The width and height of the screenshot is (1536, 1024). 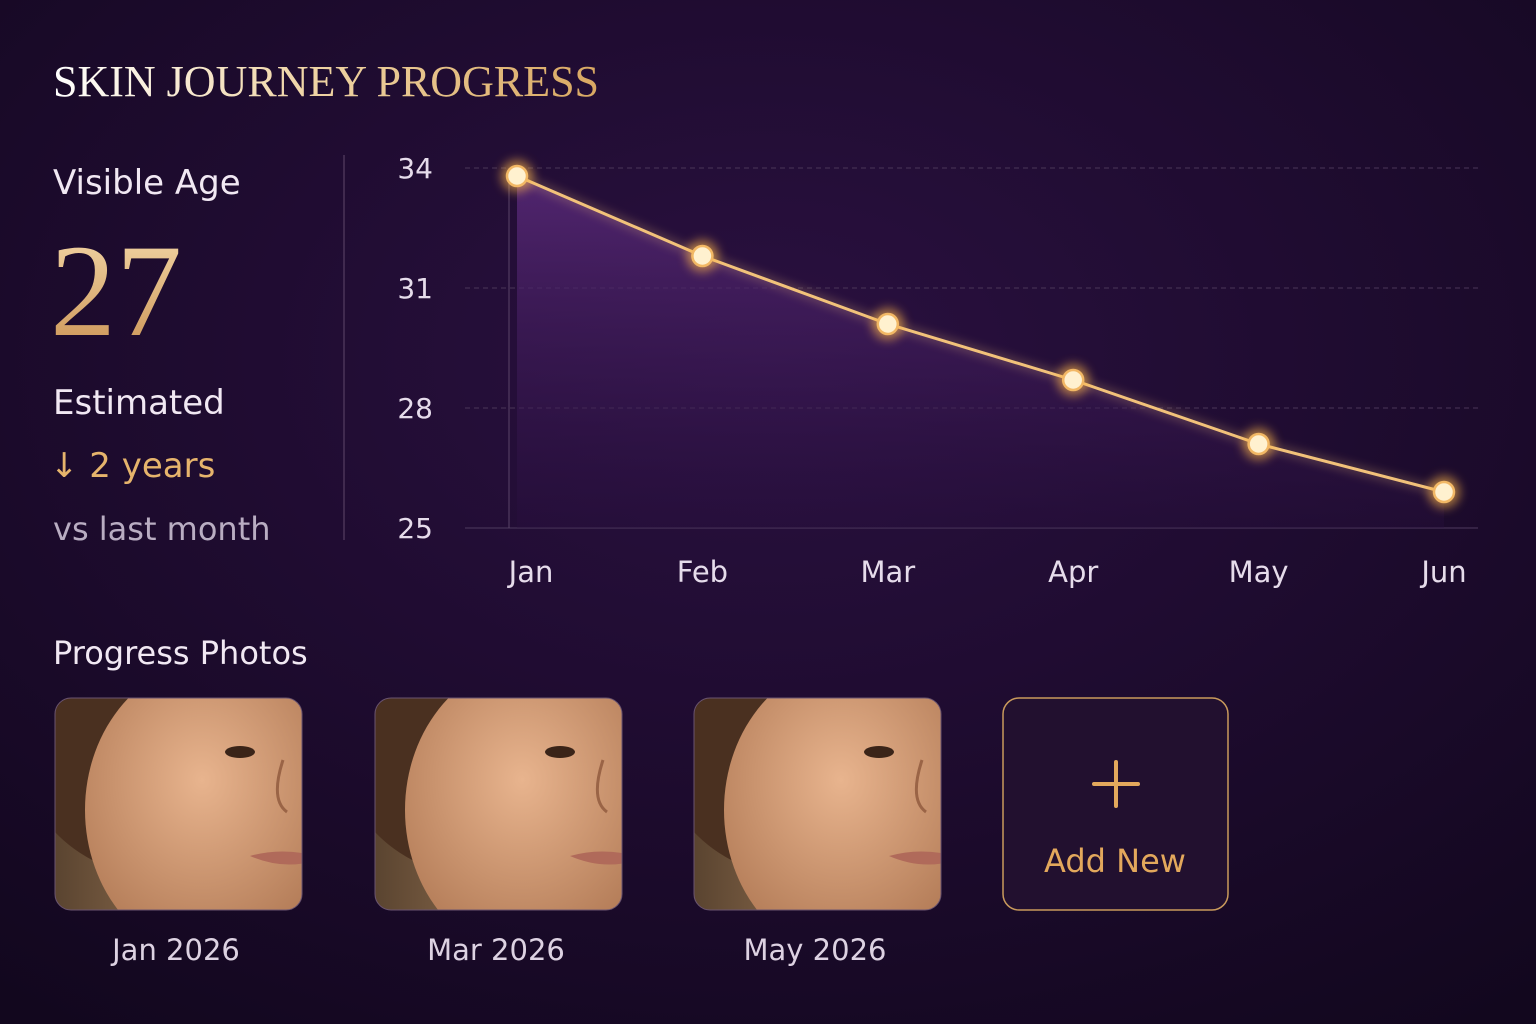 What do you see at coordinates (530, 572) in the screenshot?
I see `x-tick-label: Jan` at bounding box center [530, 572].